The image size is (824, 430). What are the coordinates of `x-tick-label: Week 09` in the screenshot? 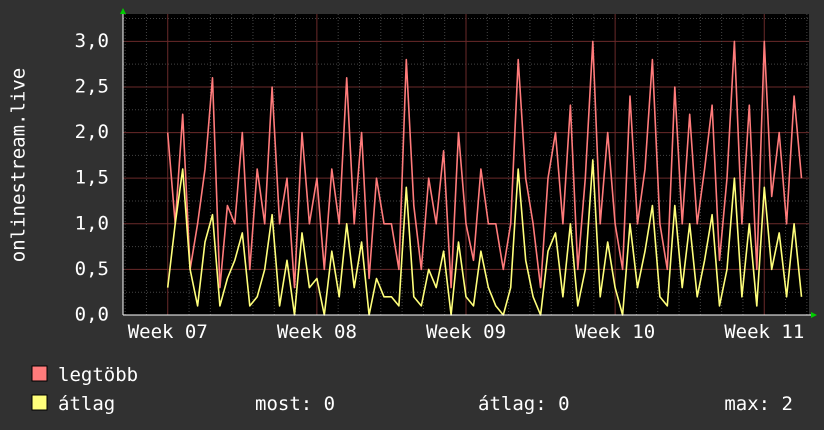 It's located at (466, 332).